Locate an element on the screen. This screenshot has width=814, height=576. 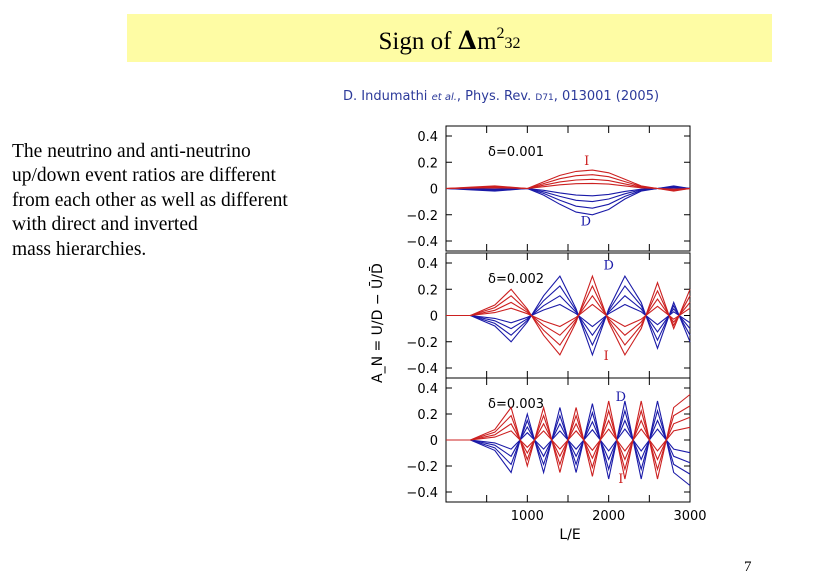
page-number: 7 is located at coordinates (748, 567).